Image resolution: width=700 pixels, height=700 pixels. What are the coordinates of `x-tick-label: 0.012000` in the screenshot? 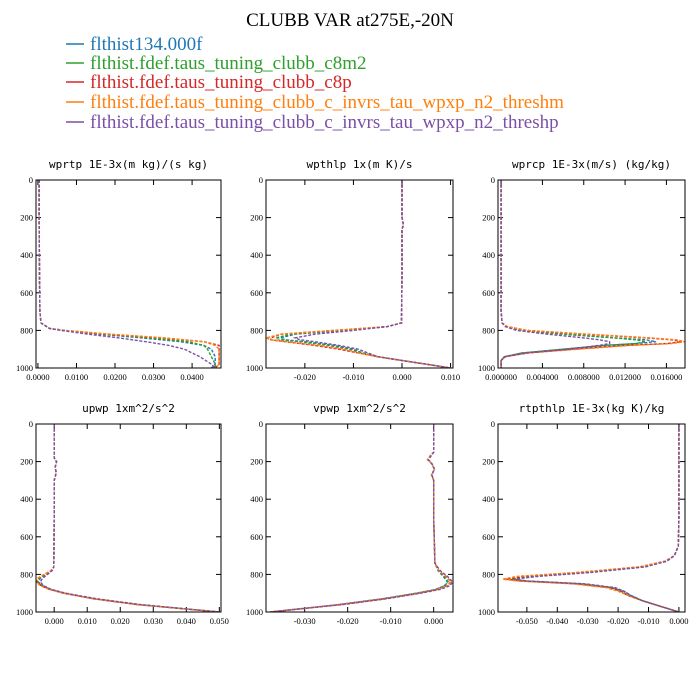 It's located at (625, 377).